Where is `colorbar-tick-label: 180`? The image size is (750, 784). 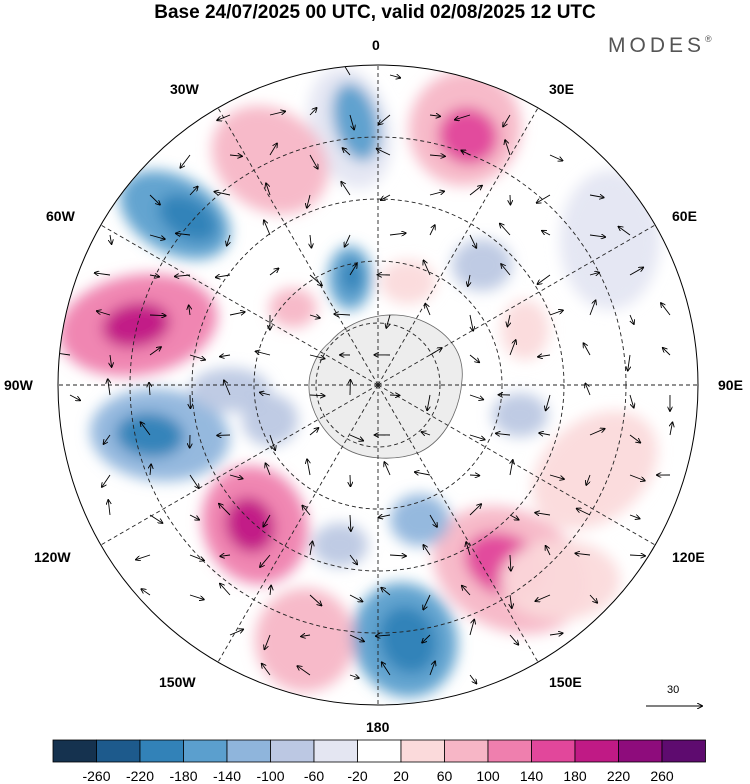 colorbar-tick-label: 180 is located at coordinates (575, 776).